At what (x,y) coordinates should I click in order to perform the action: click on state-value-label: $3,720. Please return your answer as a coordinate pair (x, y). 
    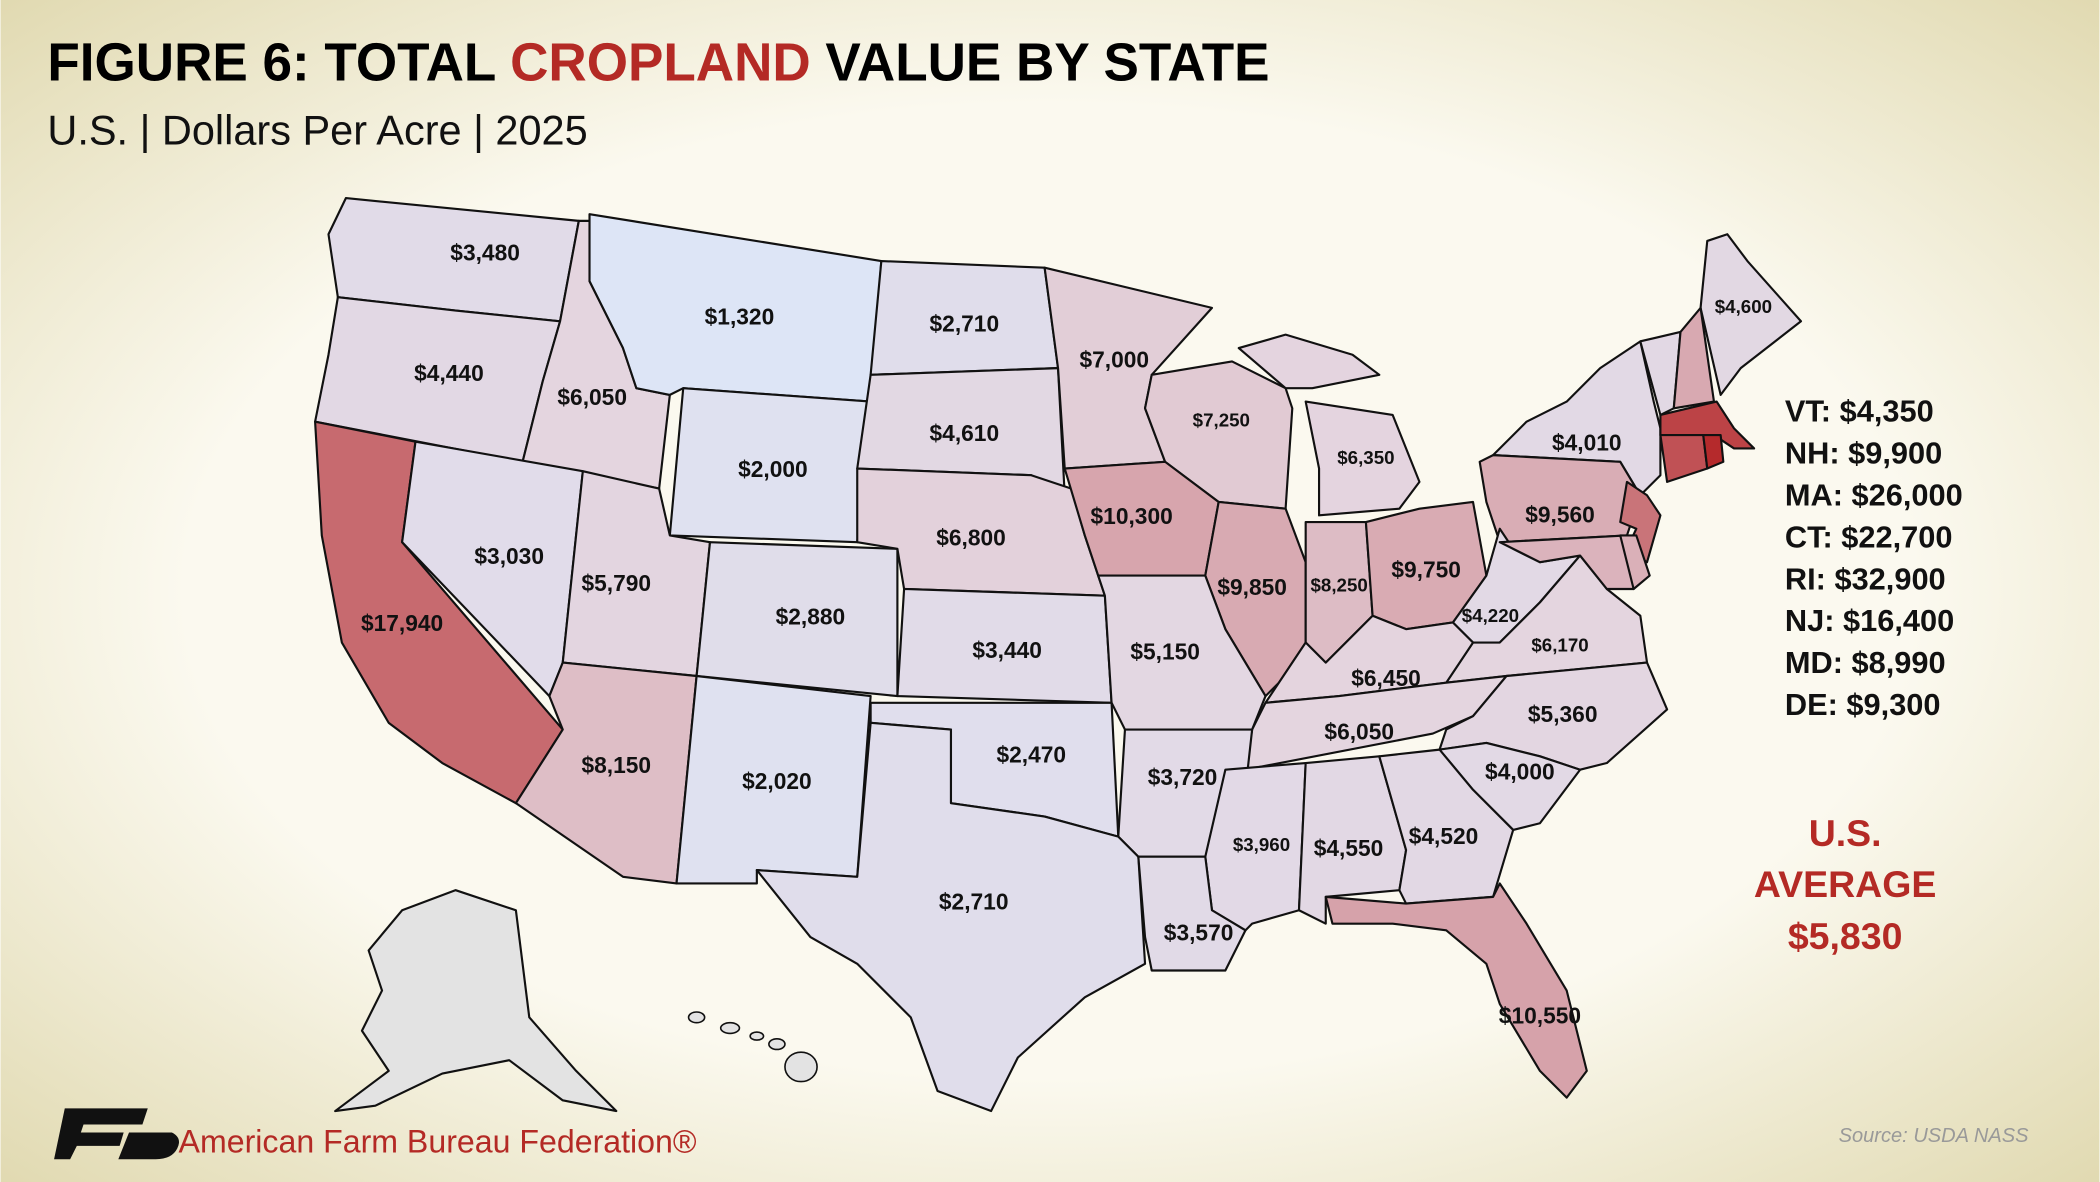
    Looking at the image, I should click on (1183, 777).